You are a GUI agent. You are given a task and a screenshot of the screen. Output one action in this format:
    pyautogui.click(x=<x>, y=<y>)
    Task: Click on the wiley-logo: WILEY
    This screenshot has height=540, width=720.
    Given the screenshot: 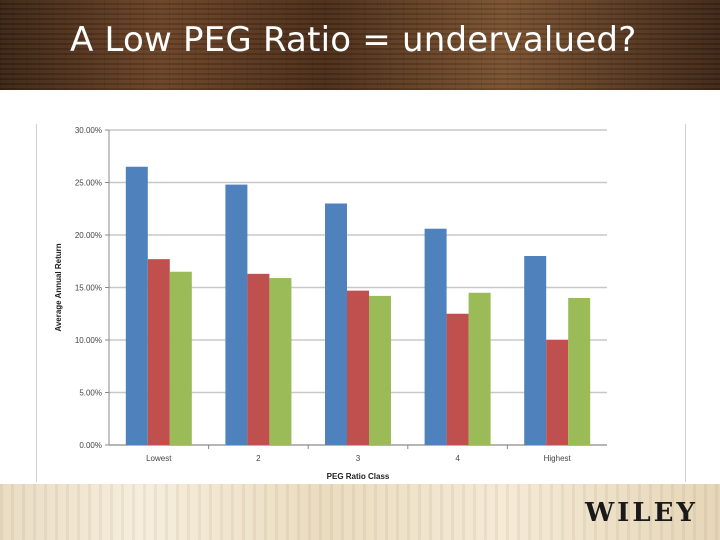 What is the action you would take?
    pyautogui.click(x=641, y=513)
    